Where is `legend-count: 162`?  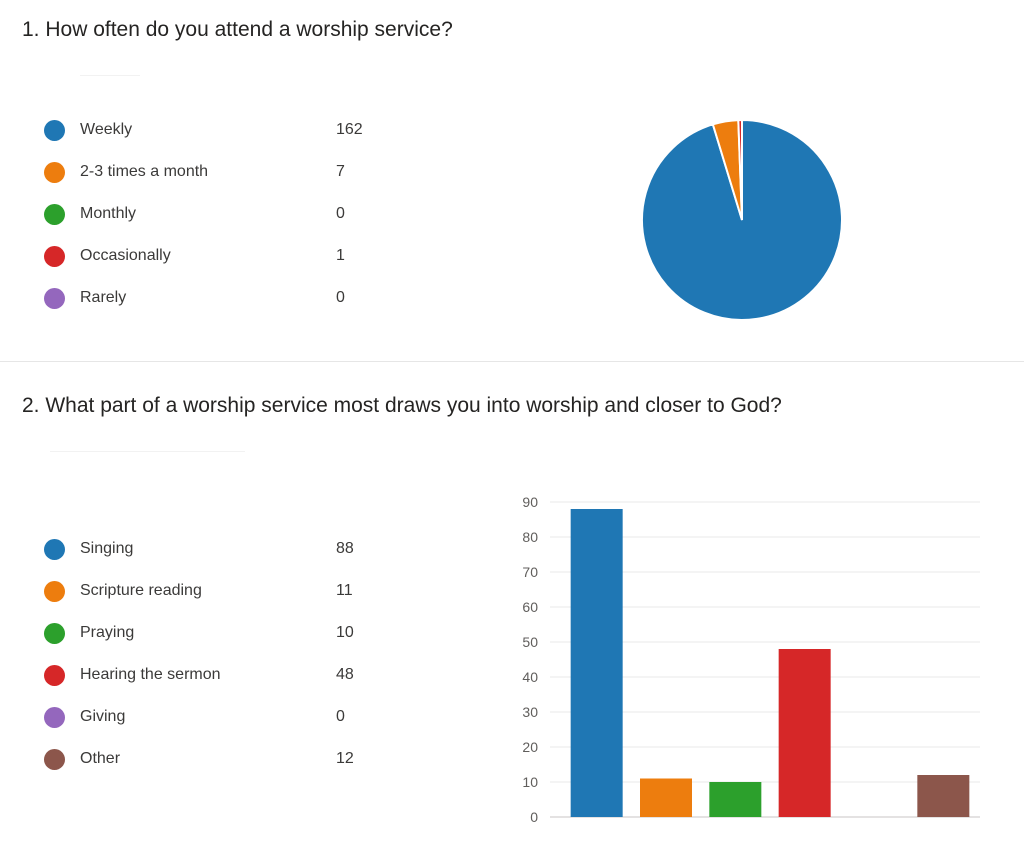 legend-count: 162 is located at coordinates (349, 129).